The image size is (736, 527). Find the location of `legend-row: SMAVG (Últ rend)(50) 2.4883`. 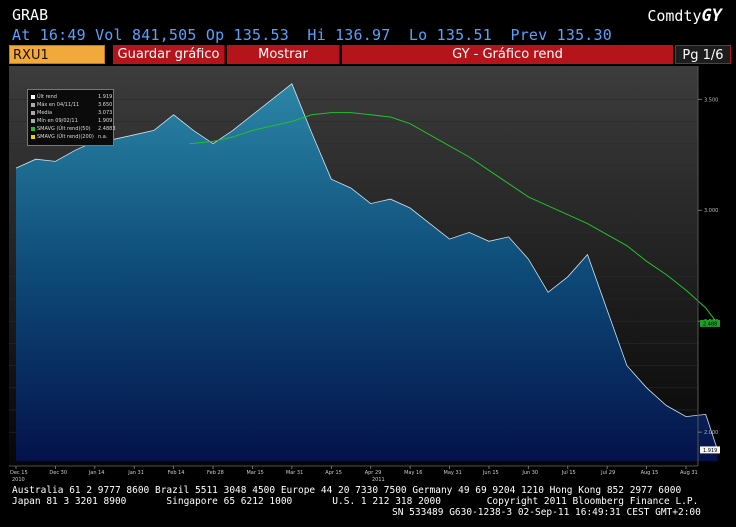

legend-row: SMAVG (Últ rend)(50) 2.4883 is located at coordinates (73, 129).